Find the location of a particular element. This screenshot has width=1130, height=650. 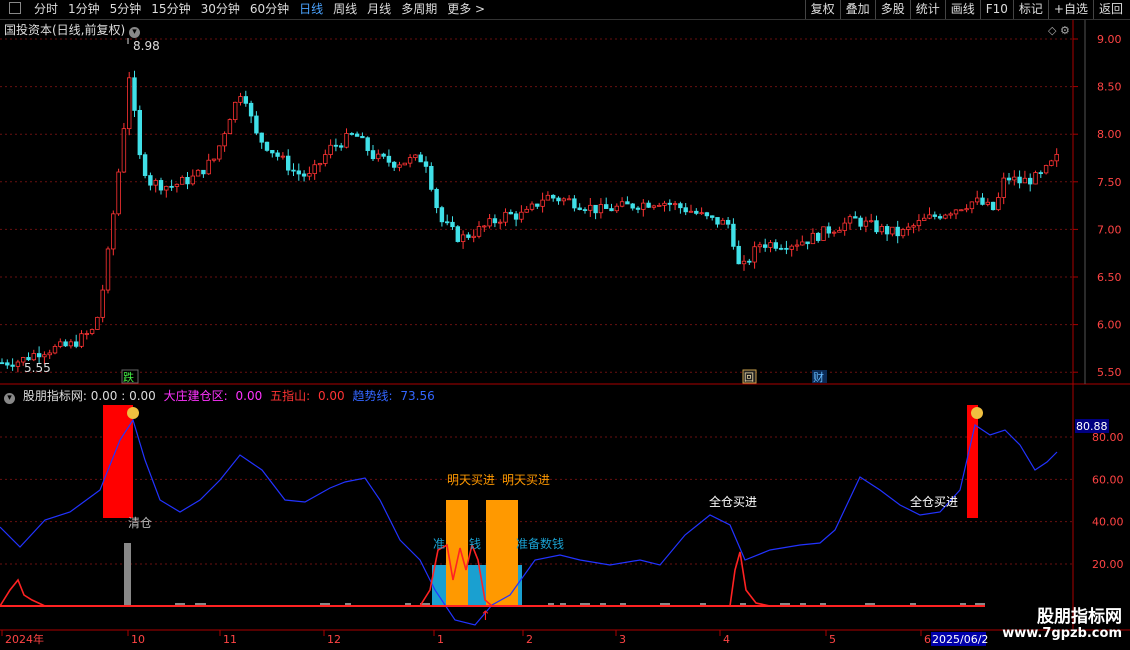

button-overlay: 叠加 is located at coordinates (857, 9).